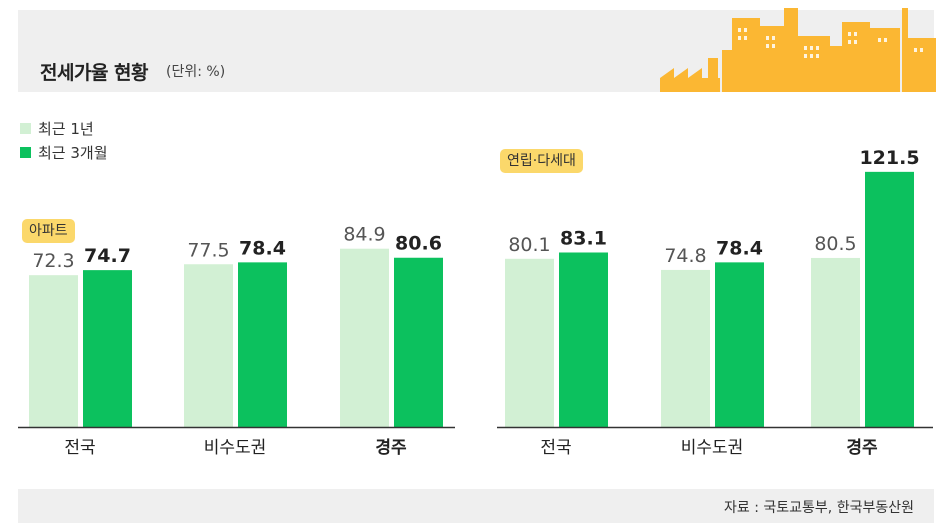  I want to click on value-label-villa-1-s1: 78.4, so click(739, 248).